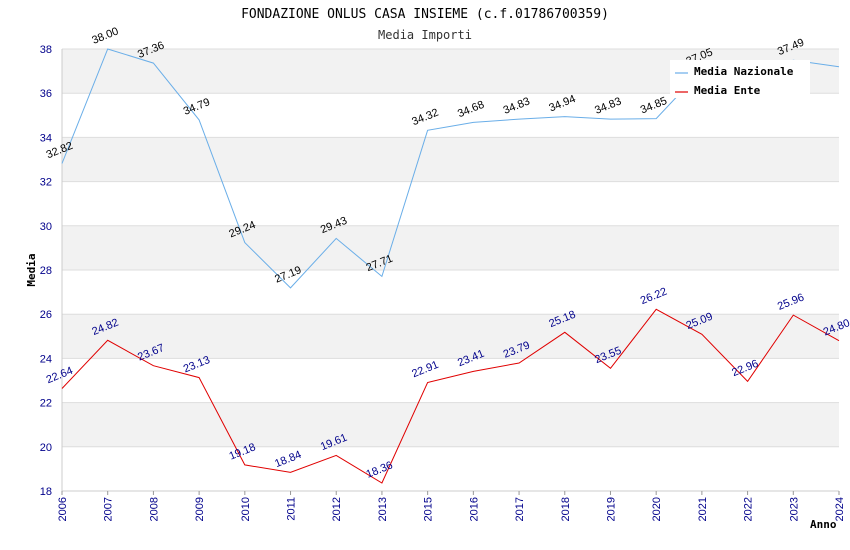 This screenshot has height=550, width=850. I want to click on x-tick-2008: 2008, so click(154, 509).